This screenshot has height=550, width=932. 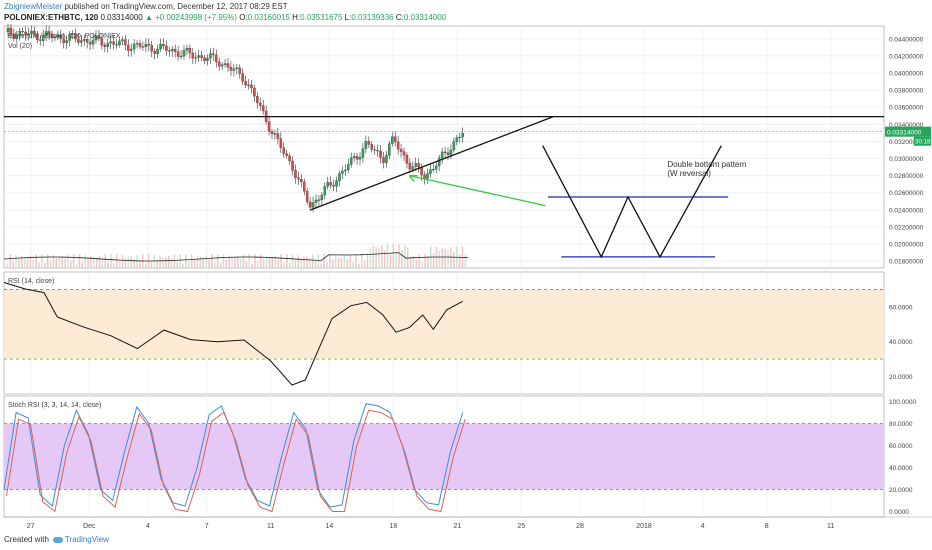 I want to click on x-tick-label: 27, so click(x=31, y=526).